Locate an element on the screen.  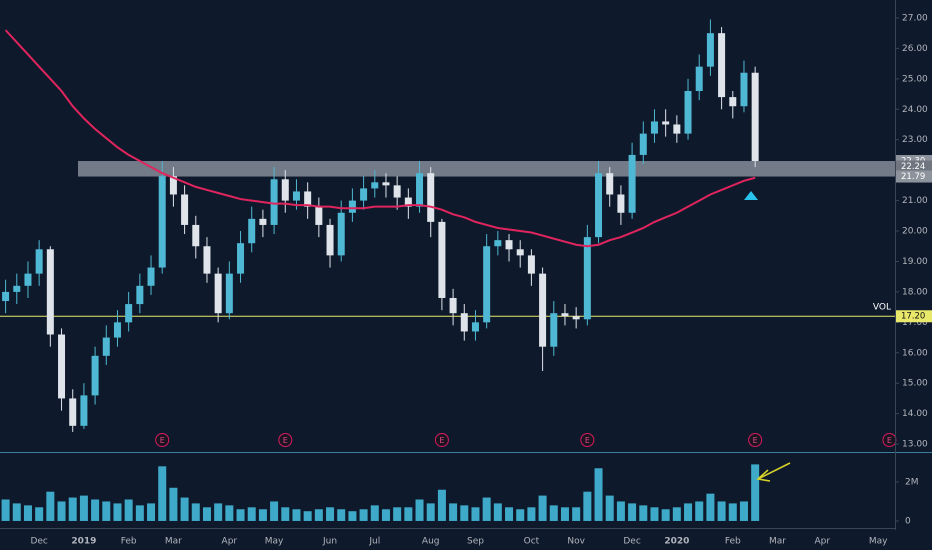
y-tick-label: 18.00 is located at coordinates (915, 292).